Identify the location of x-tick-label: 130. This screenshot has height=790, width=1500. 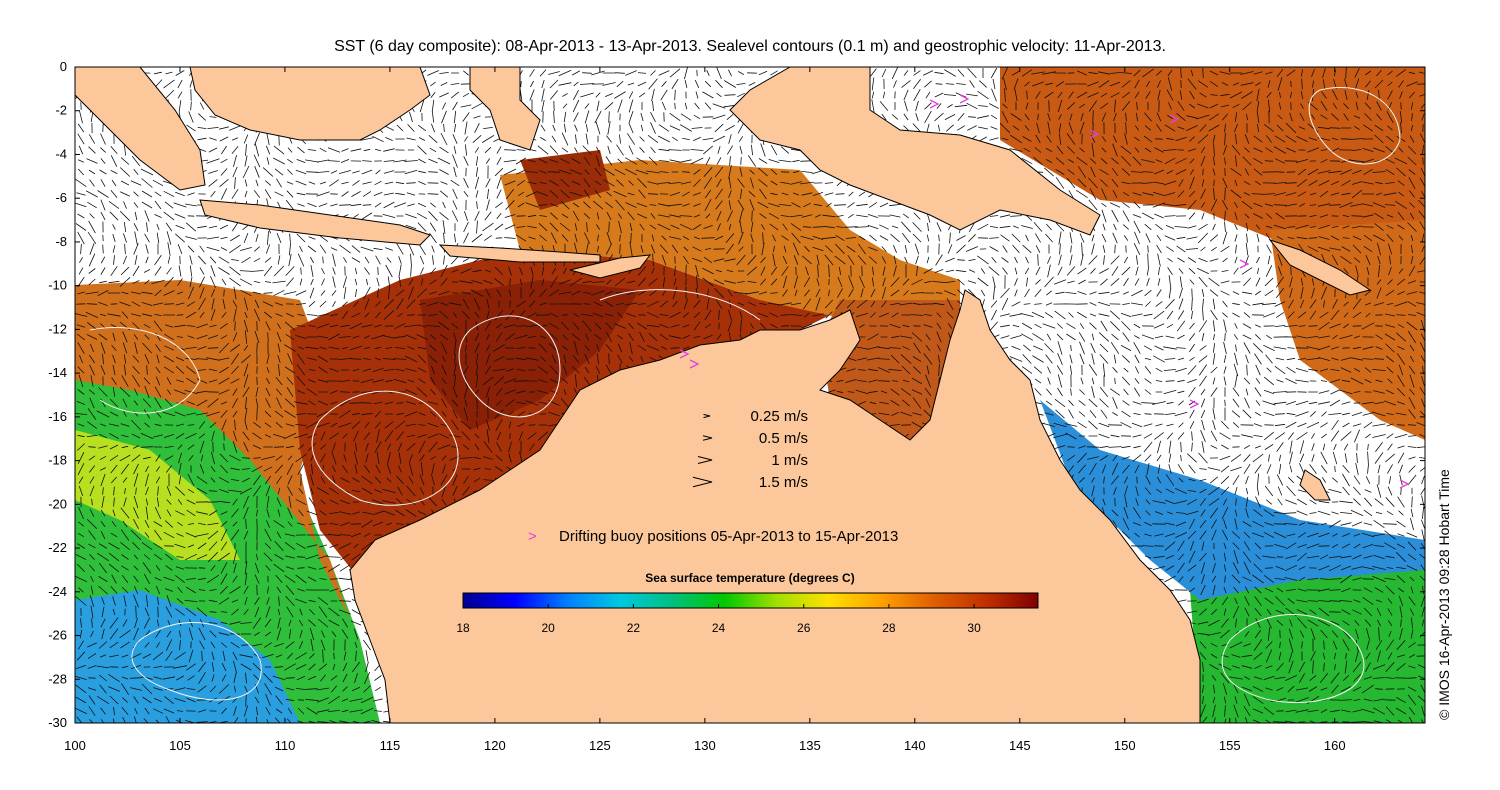
(705, 745).